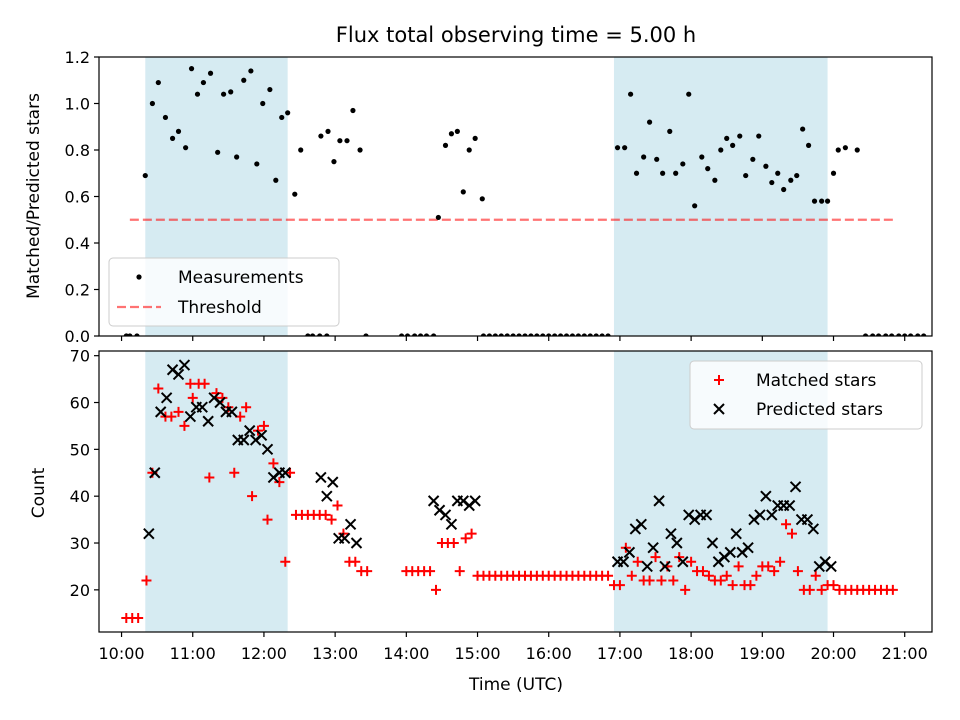 This screenshot has width=960, height=720. I want to click on legend-matched-label: Matched stars, so click(816, 381).